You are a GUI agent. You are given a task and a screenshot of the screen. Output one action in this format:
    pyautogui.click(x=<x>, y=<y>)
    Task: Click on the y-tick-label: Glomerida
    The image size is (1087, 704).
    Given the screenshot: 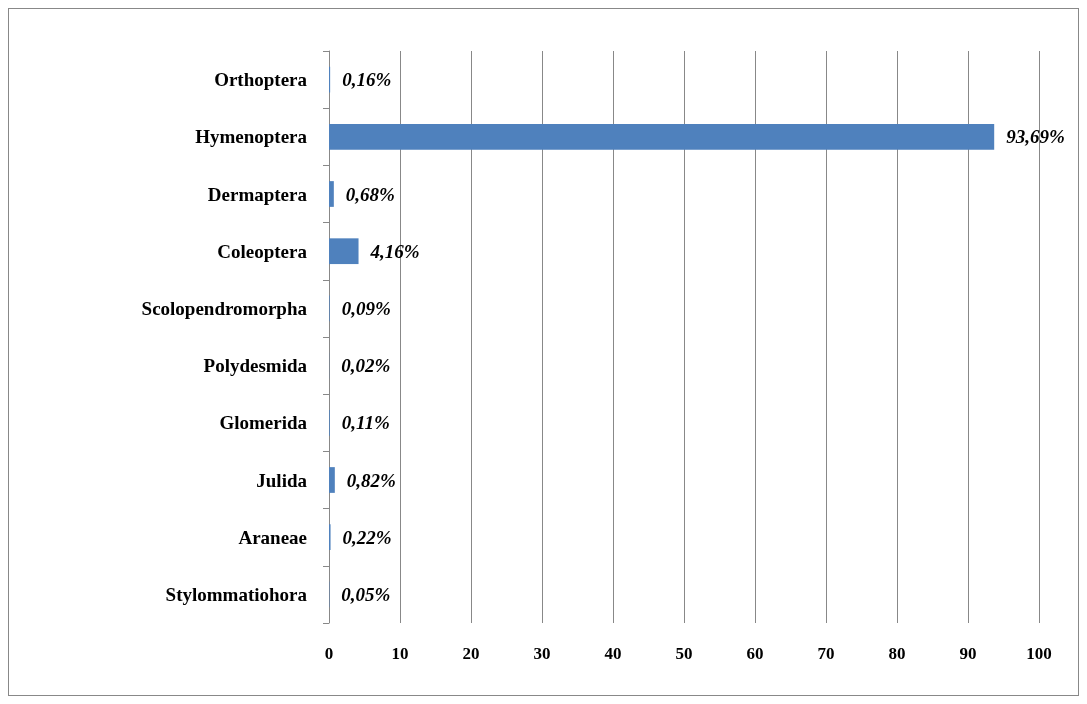 What is the action you would take?
    pyautogui.click(x=263, y=423)
    